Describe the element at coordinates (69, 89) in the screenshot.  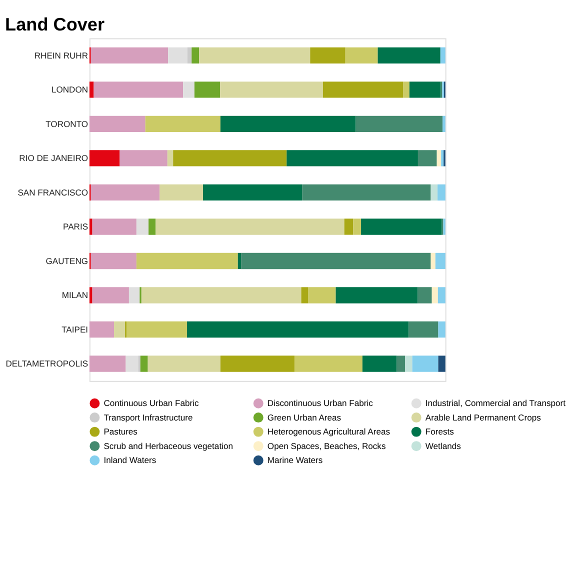
I see `y-tick-label: LONDON` at that location.